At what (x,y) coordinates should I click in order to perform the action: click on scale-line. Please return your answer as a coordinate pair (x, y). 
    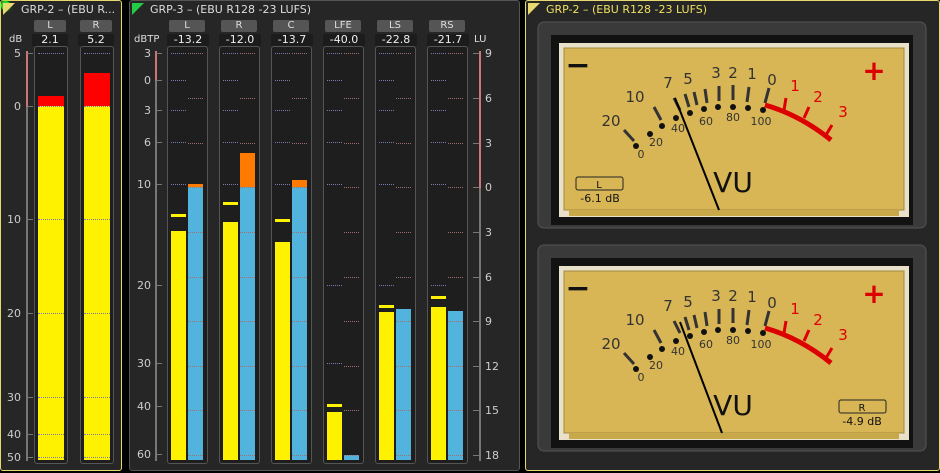
    Looking at the image, I should click on (27, 256).